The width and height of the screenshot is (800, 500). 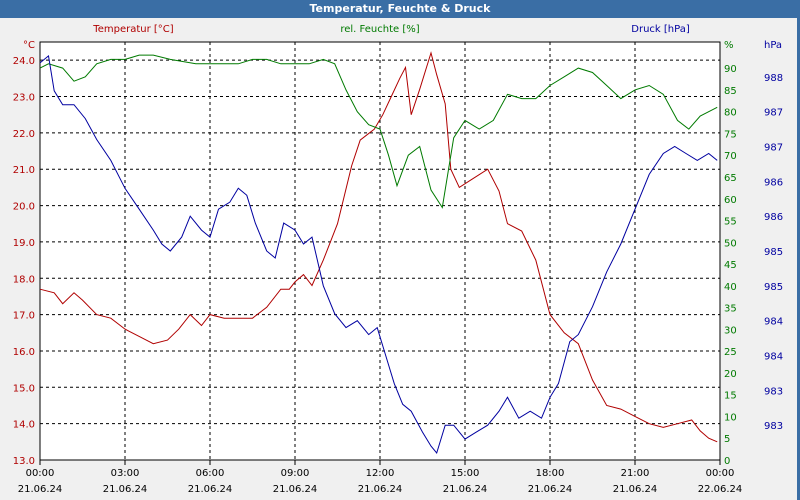 What do you see at coordinates (24, 61) in the screenshot?
I see `temp-tick-label: 24.0` at bounding box center [24, 61].